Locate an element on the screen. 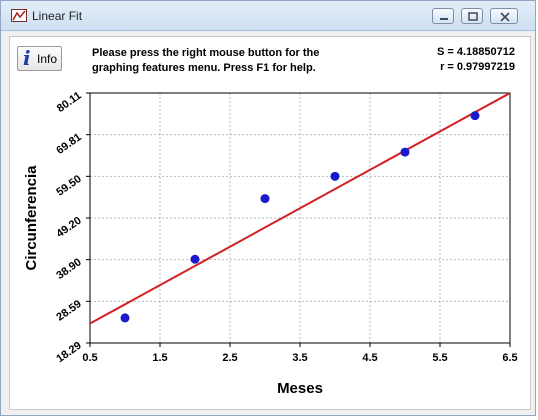 Image resolution: width=538 pixels, height=420 pixels. close-icon is located at coordinates (505, 17).